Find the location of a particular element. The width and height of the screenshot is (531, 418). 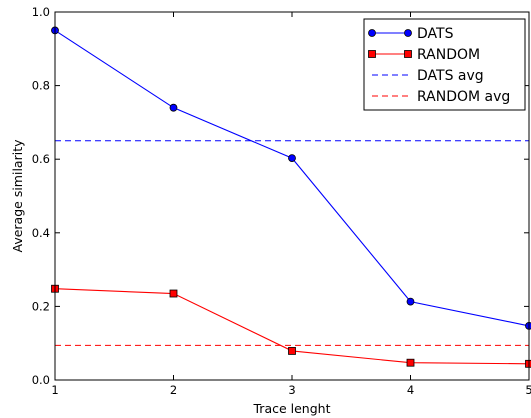

legend: DATS RANDOM DATS avg RANDOM avg is located at coordinates (444, 64).